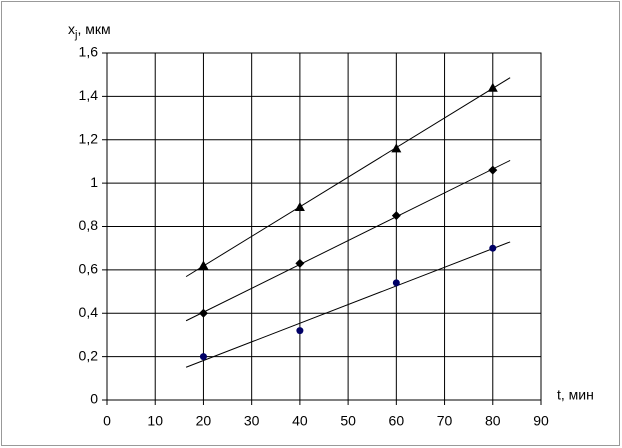 Image resolution: width=622 pixels, height=448 pixels. Describe the element at coordinates (94, 399) in the screenshot. I see `y-tick-label: 0` at that location.